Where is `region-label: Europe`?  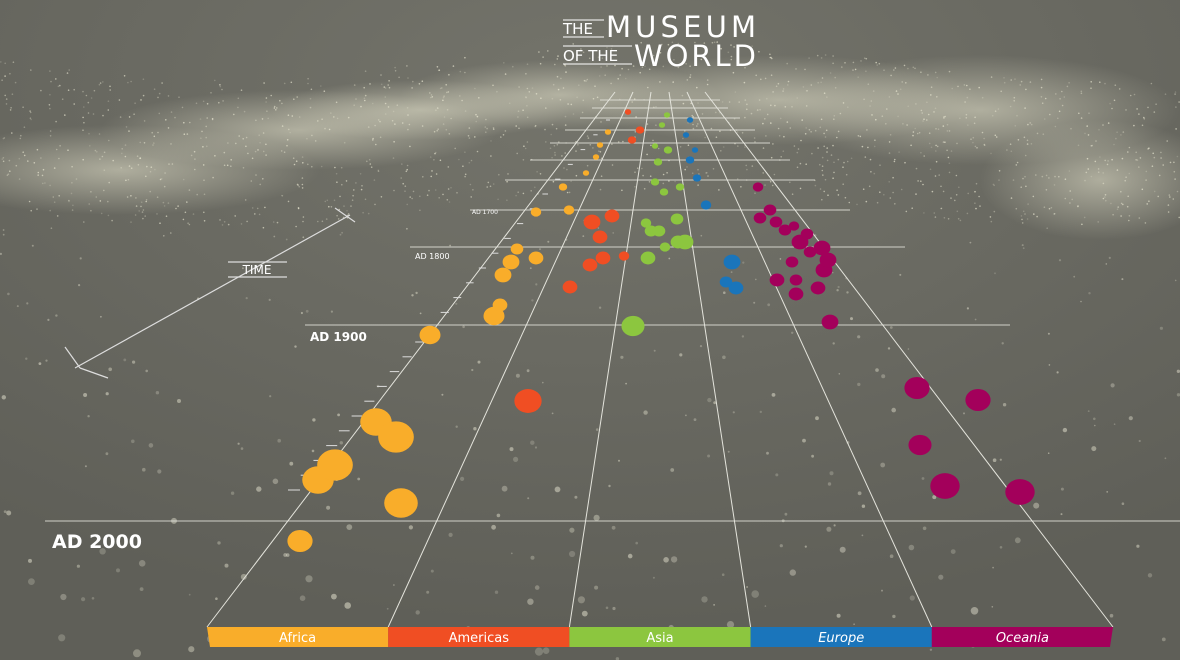
region-label: Europe is located at coordinates (841, 638).